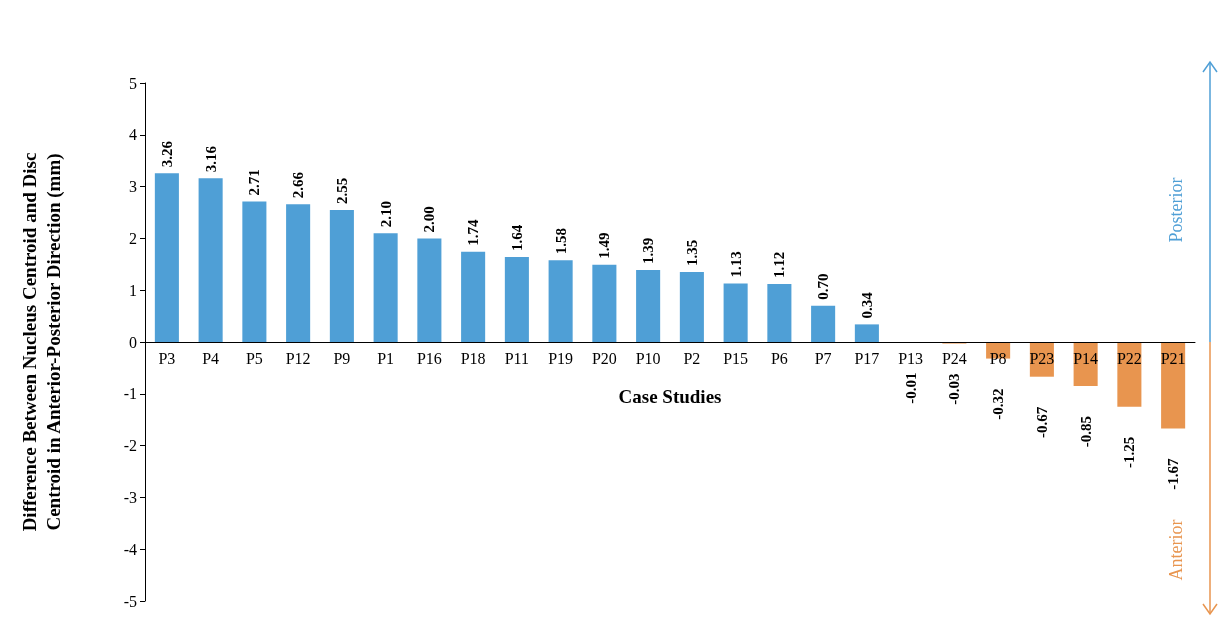 The width and height of the screenshot is (1225, 619). Describe the element at coordinates (692, 358) in the screenshot. I see `x-tick-label: P2` at that location.